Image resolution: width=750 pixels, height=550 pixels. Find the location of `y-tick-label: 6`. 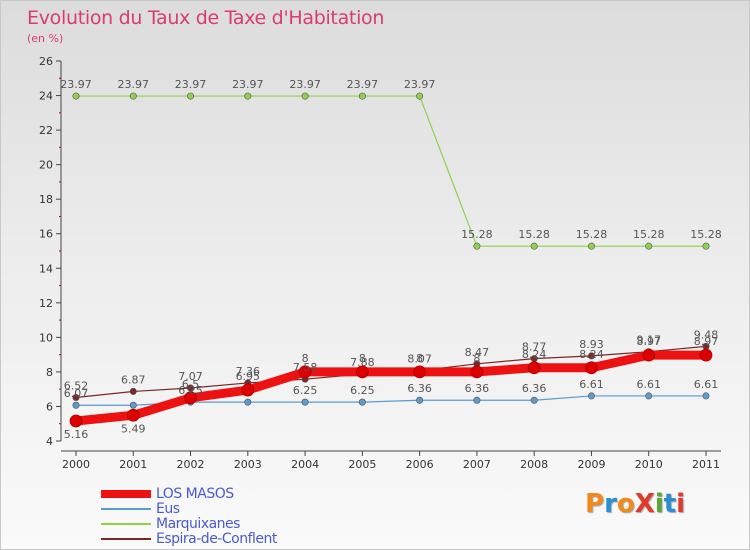

y-tick-label: 6 is located at coordinates (49, 406).